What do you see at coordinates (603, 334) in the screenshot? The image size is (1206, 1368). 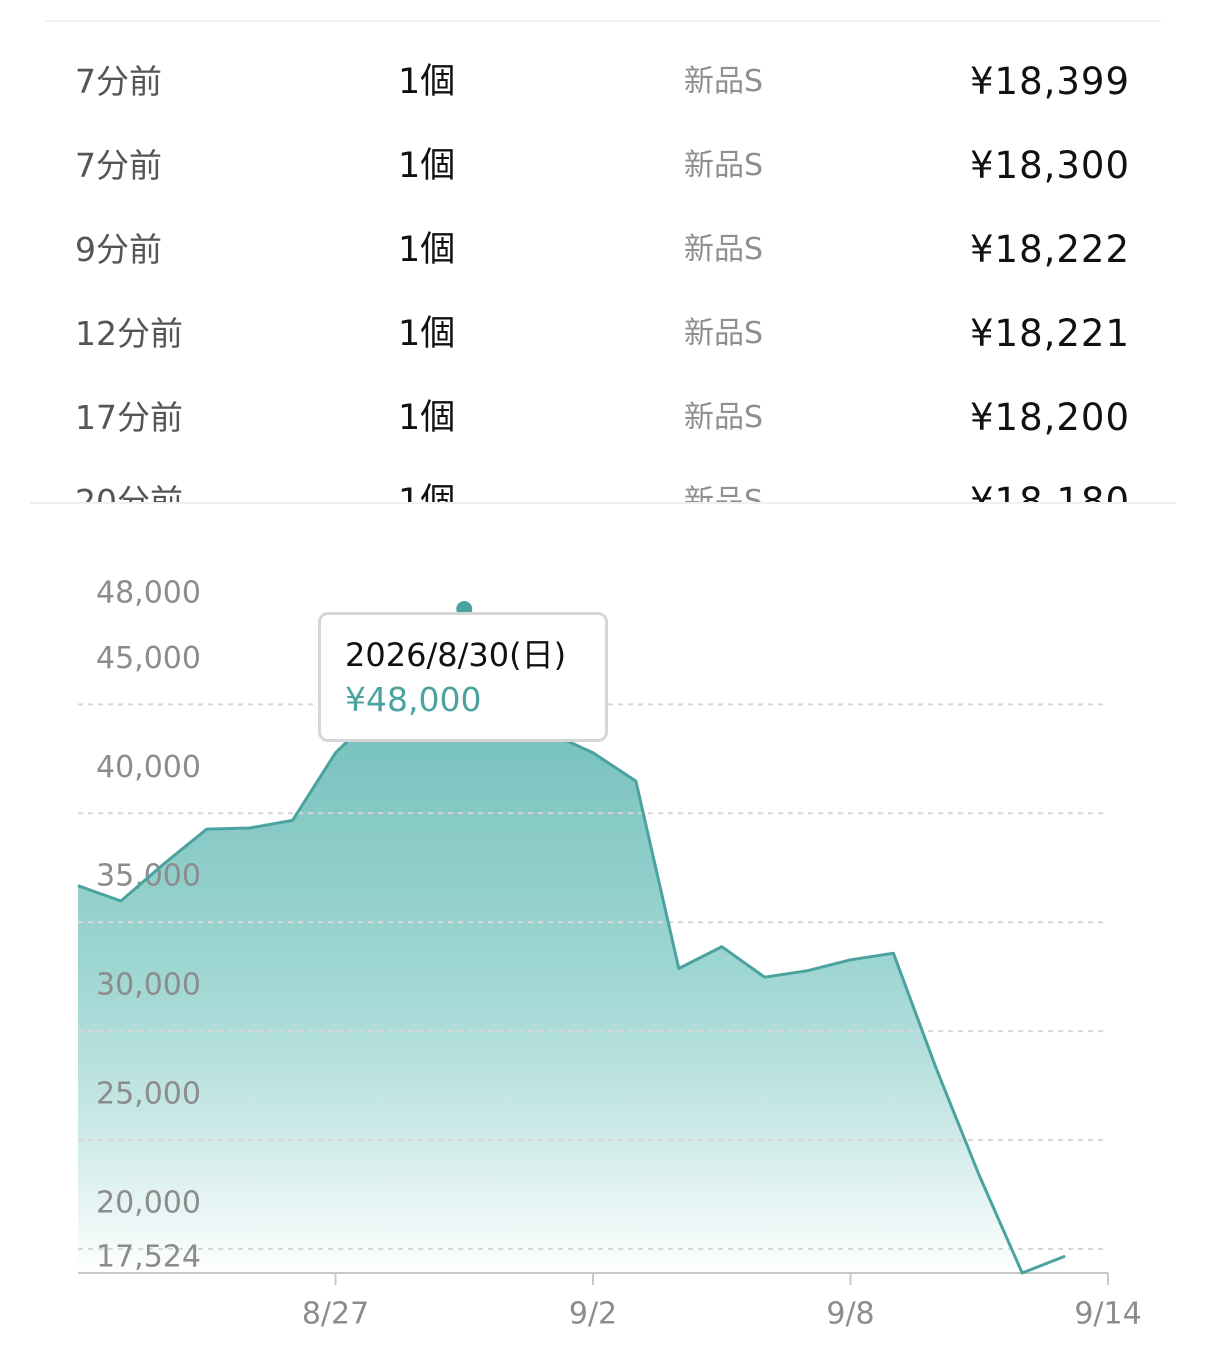 I see `trade-row: 12分前 1個 新品S ¥18,221` at bounding box center [603, 334].